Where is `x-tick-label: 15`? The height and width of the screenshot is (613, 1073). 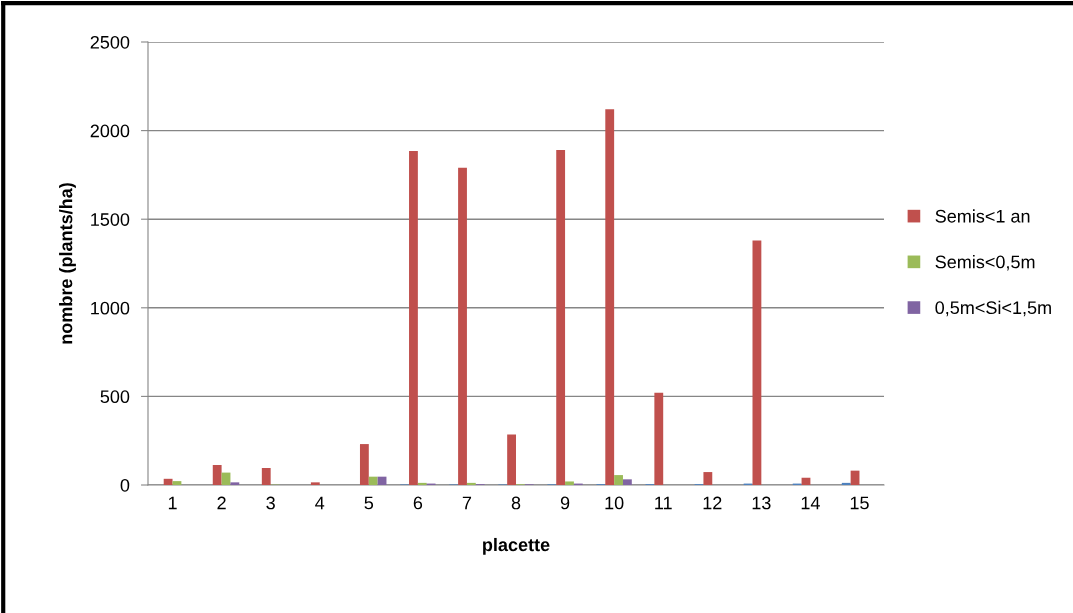 x-tick-label: 15 is located at coordinates (859, 503).